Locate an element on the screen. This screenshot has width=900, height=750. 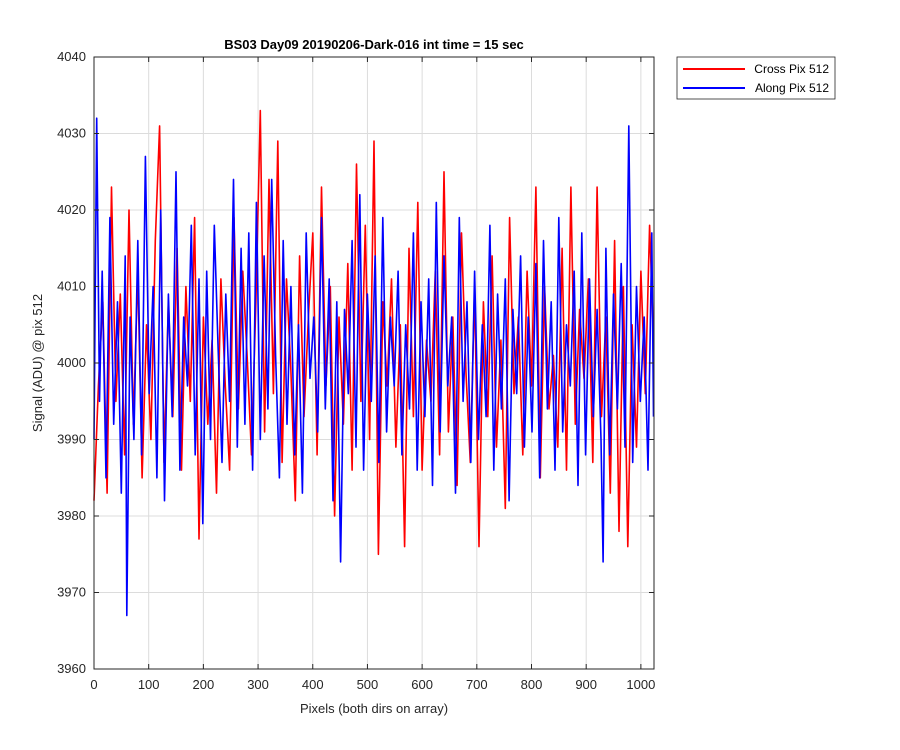
y-tick-labels: 3960 3970 3980 3990 4000 4010 4020 4030 4040 is located at coordinates (71, 362).